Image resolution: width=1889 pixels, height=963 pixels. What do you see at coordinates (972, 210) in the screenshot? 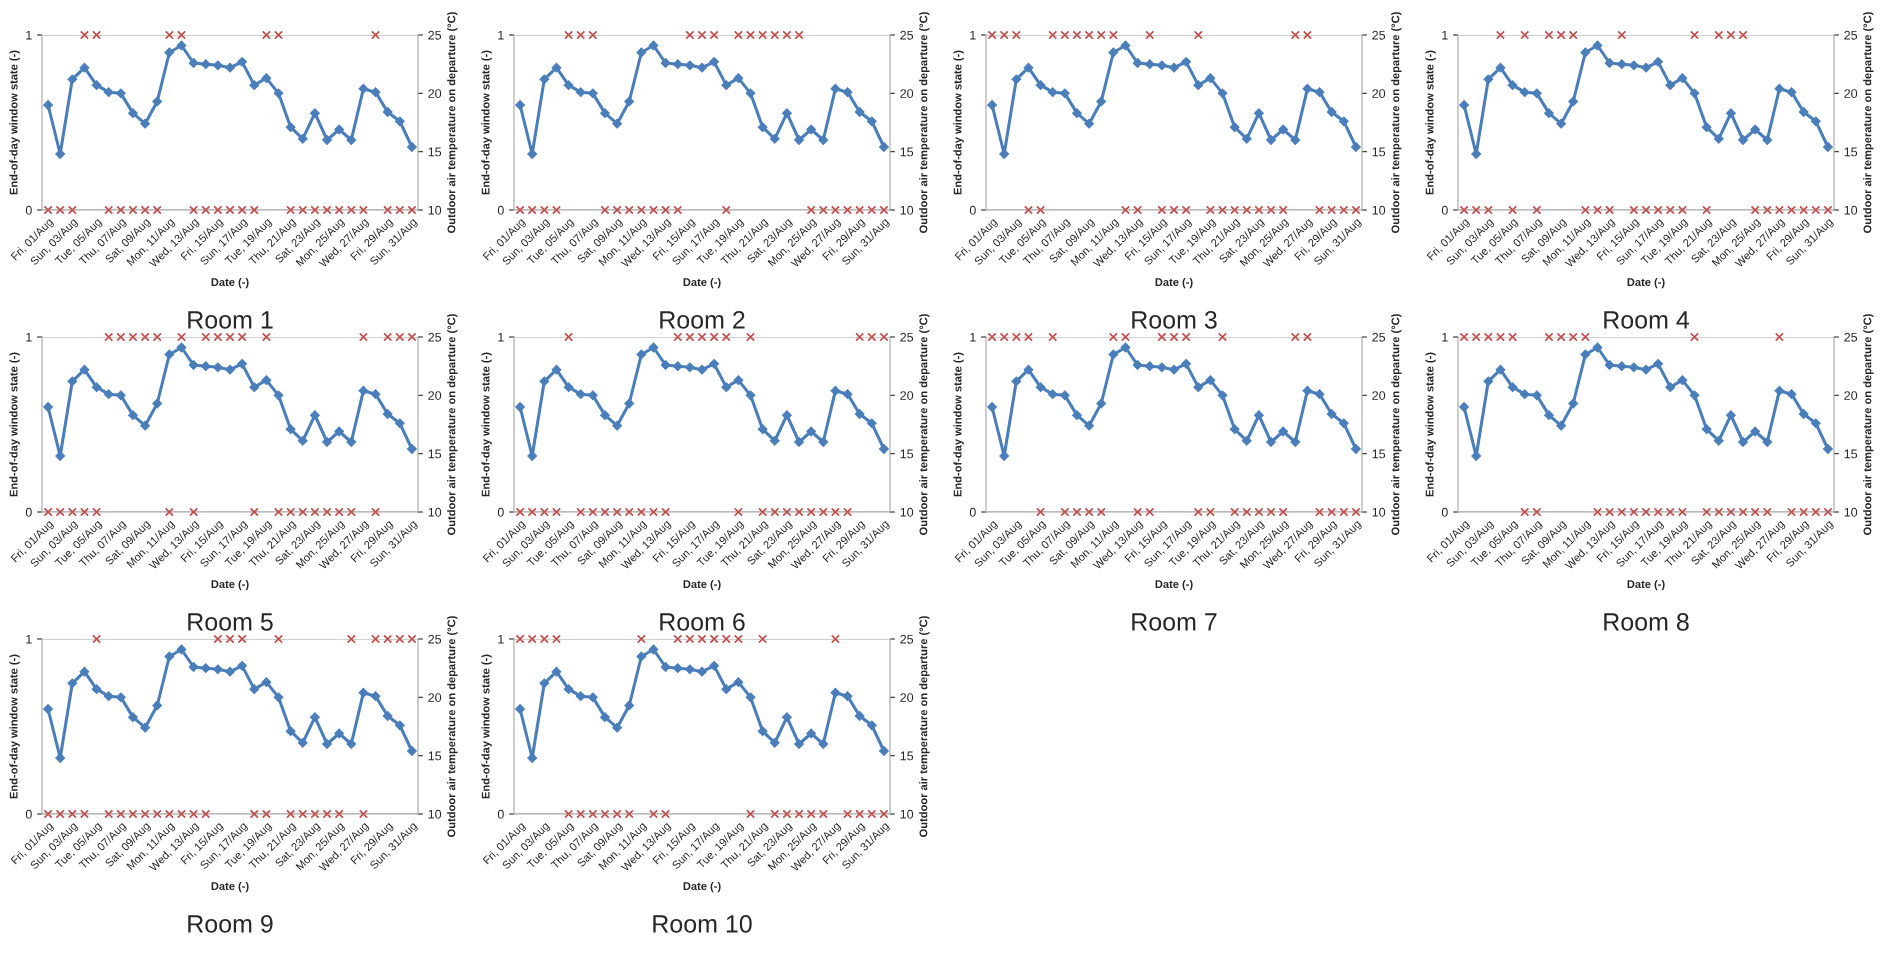
I see `y-tick-label: 0` at bounding box center [972, 210].